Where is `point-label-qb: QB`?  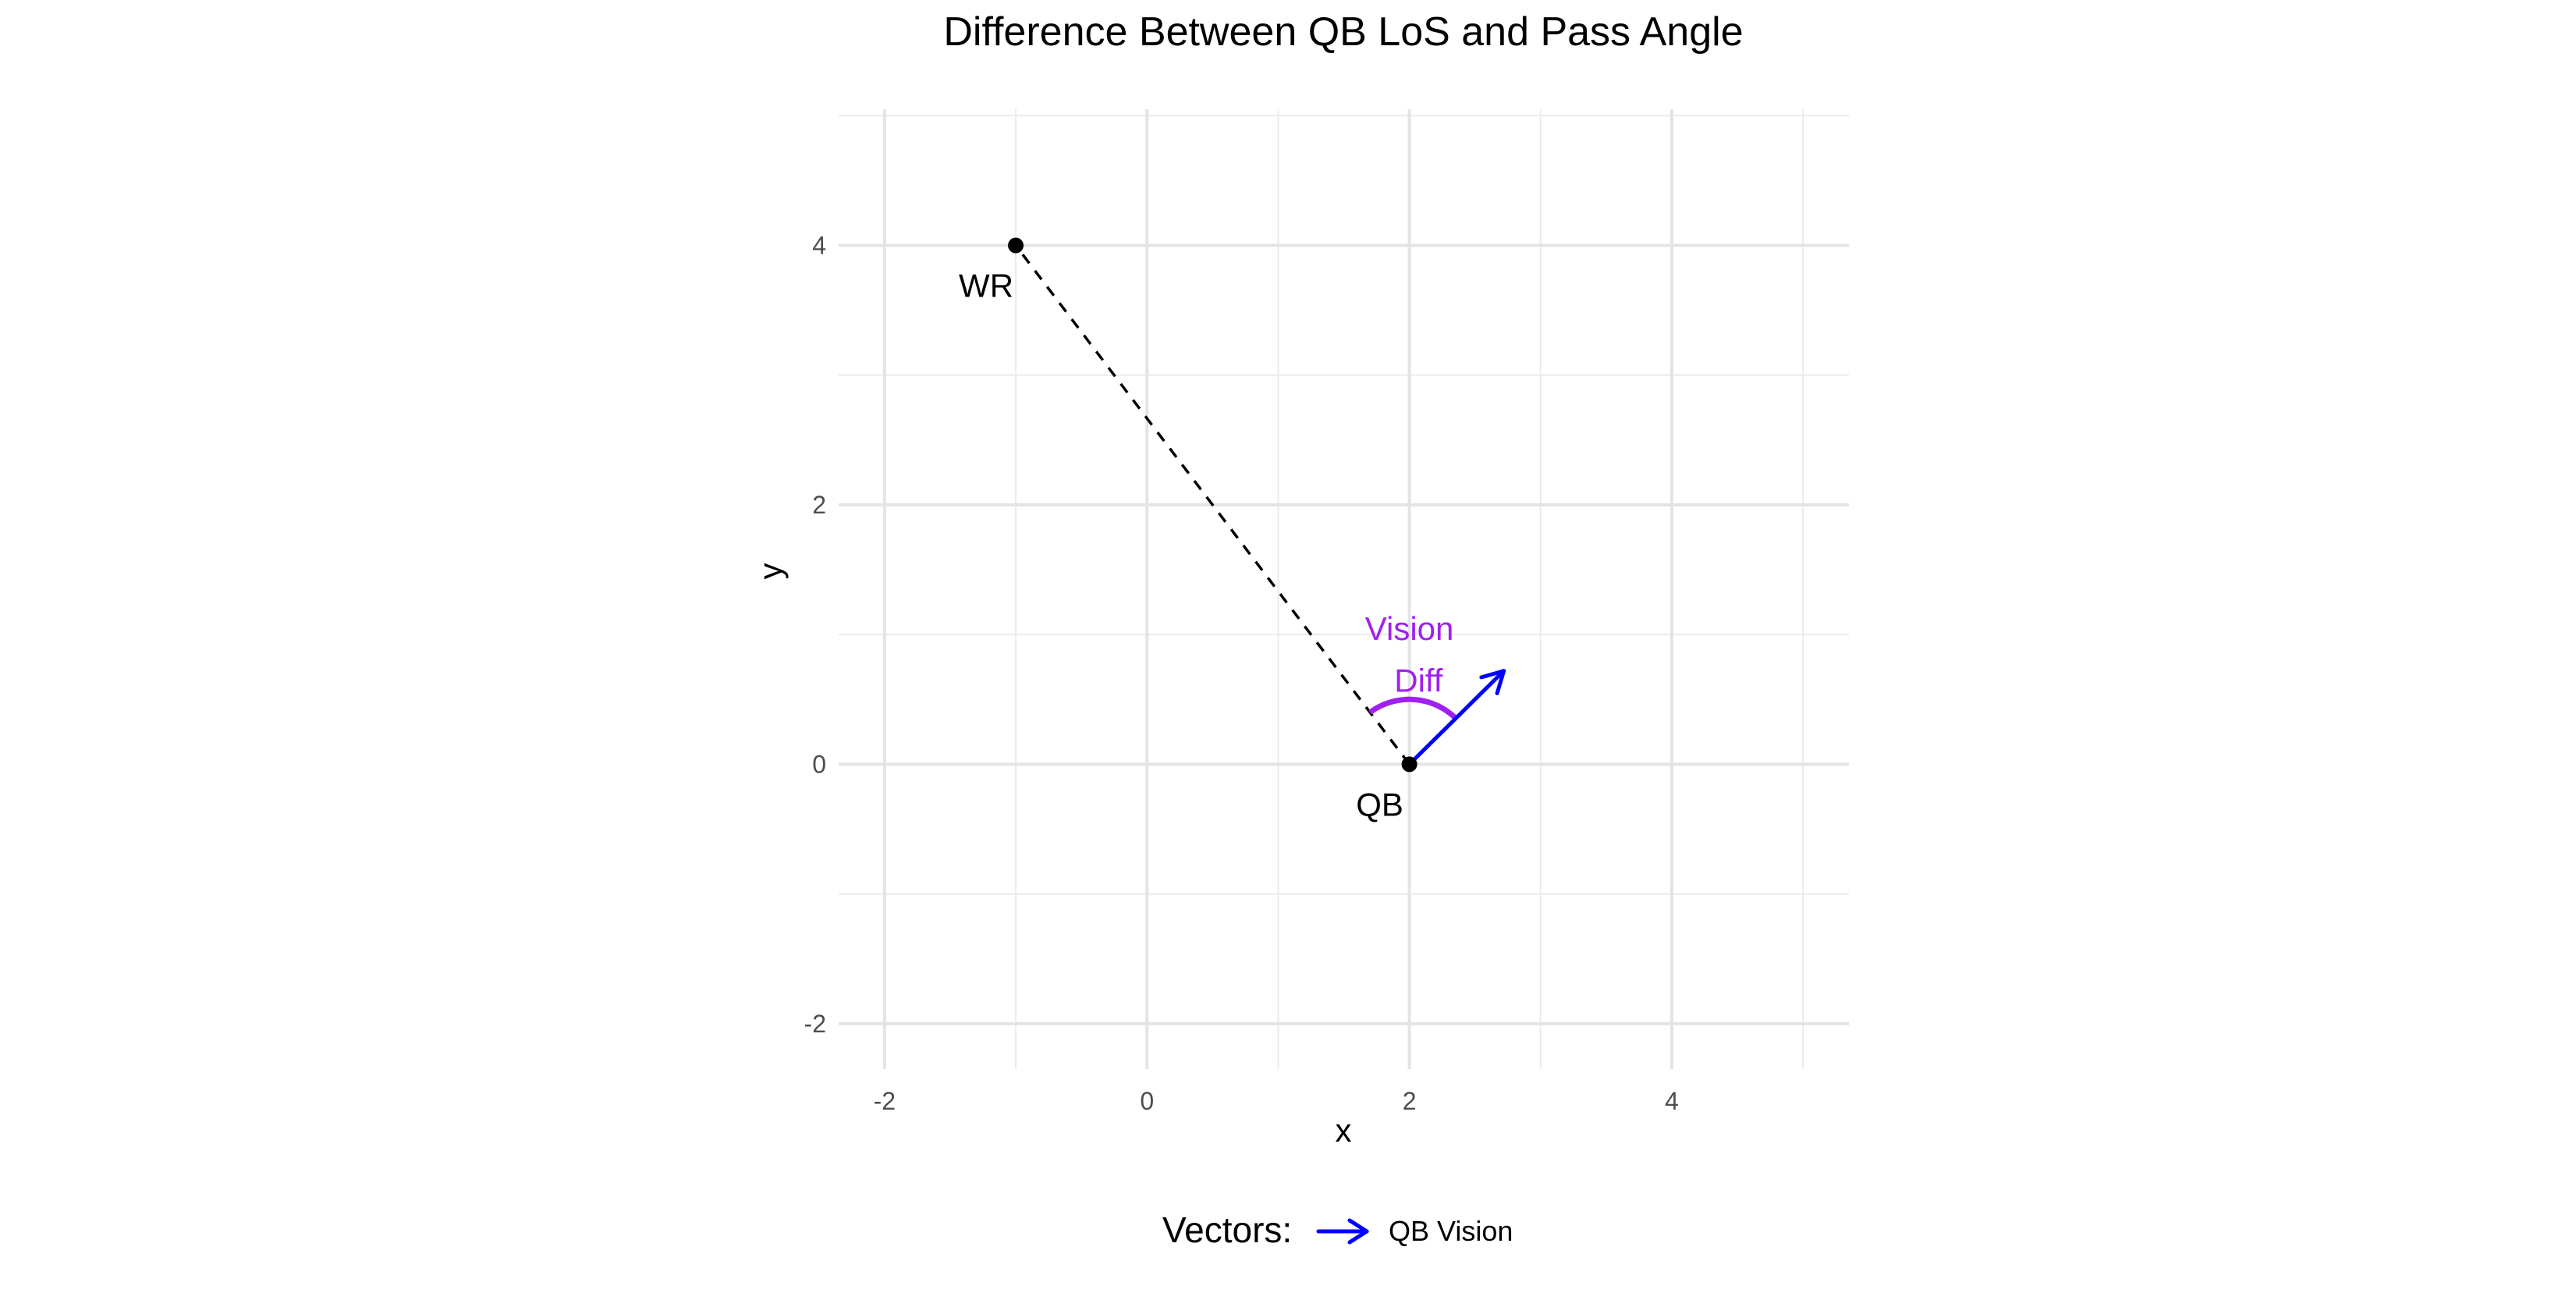 point-label-qb: QB is located at coordinates (1379, 804).